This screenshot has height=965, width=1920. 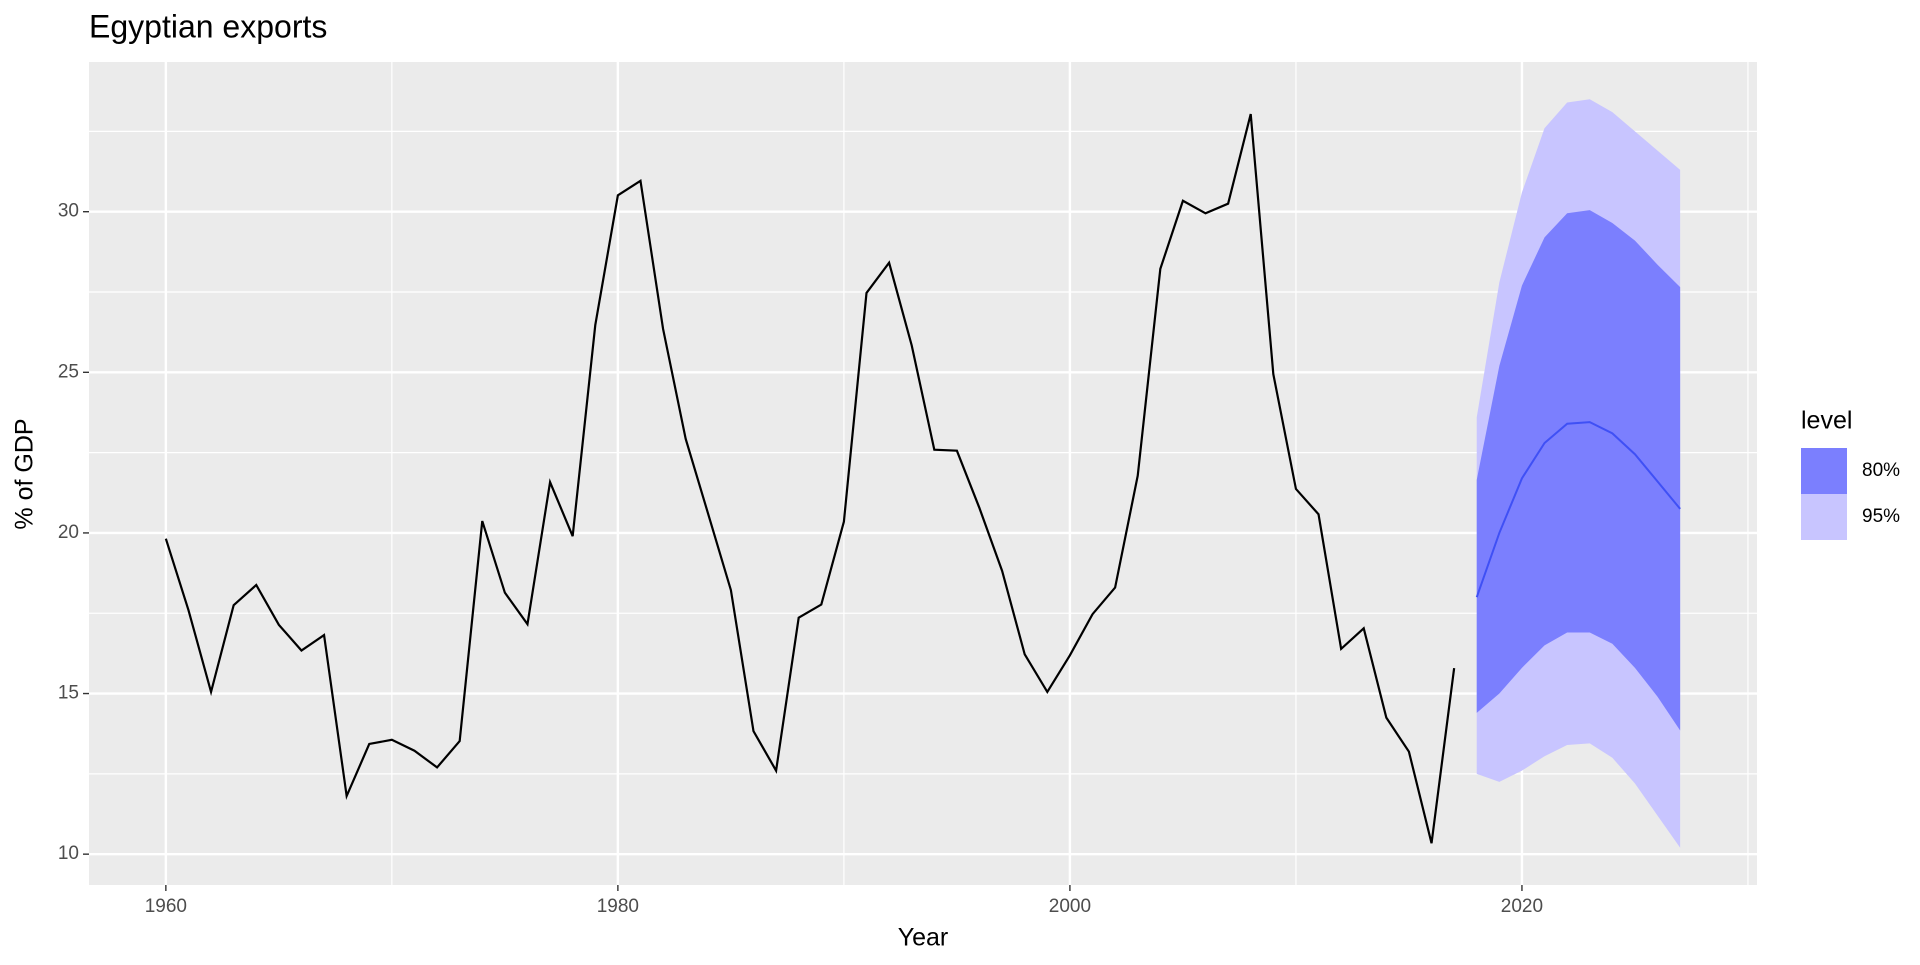 What do you see at coordinates (1881, 470) in the screenshot?
I see `legend-label: 80%` at bounding box center [1881, 470].